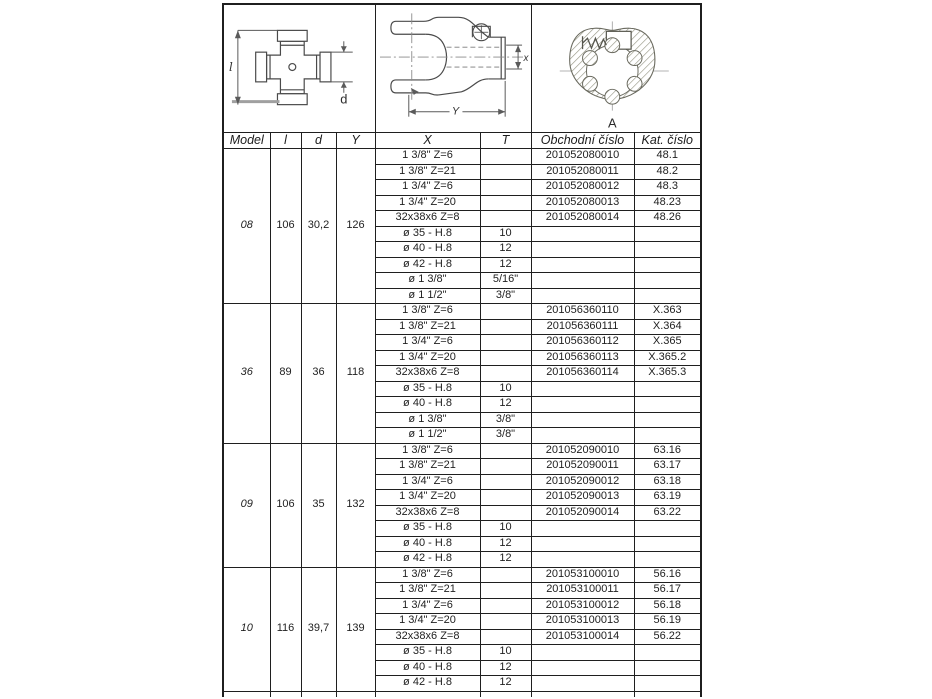 Image resolution: width=932 pixels, height=699 pixels. I want to click on y-value-cell: 139, so click(355, 629).